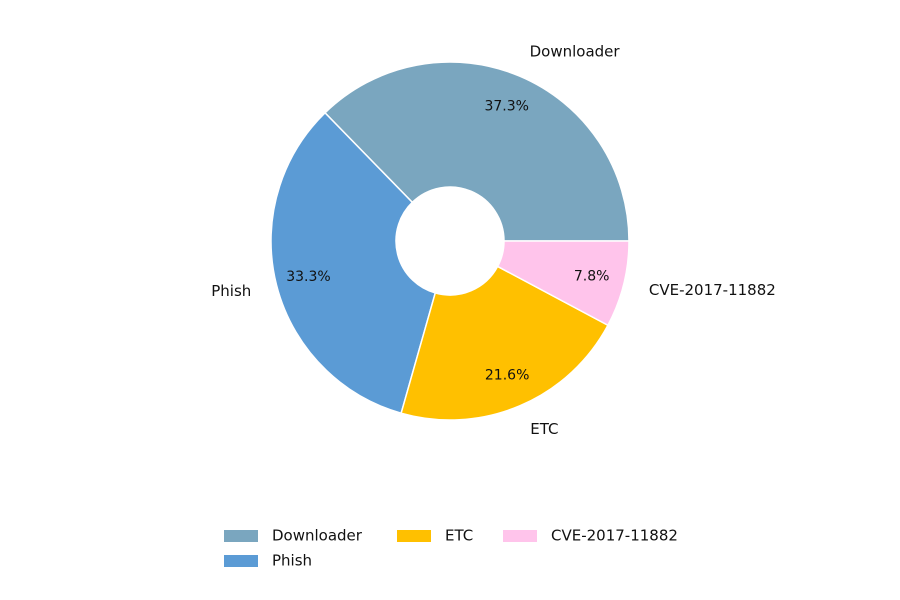 The width and height of the screenshot is (900, 600). Describe the element at coordinates (712, 290) in the screenshot. I see `slice-label-cve-2017-11882: CVE-2017-11882` at that location.